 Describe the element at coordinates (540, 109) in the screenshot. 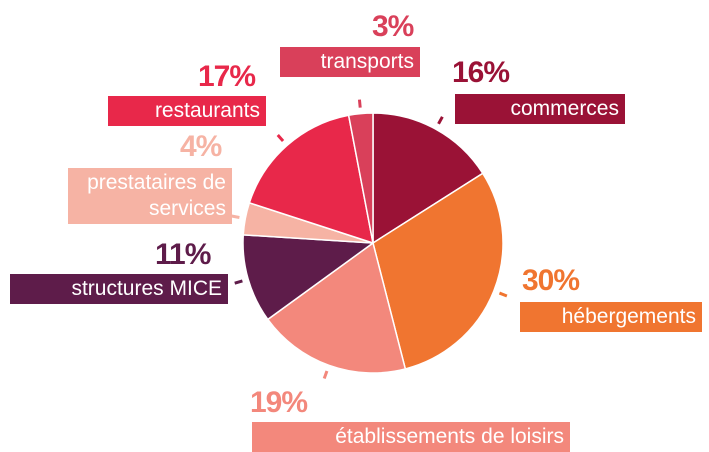

I see `category-label: commerces` at that location.